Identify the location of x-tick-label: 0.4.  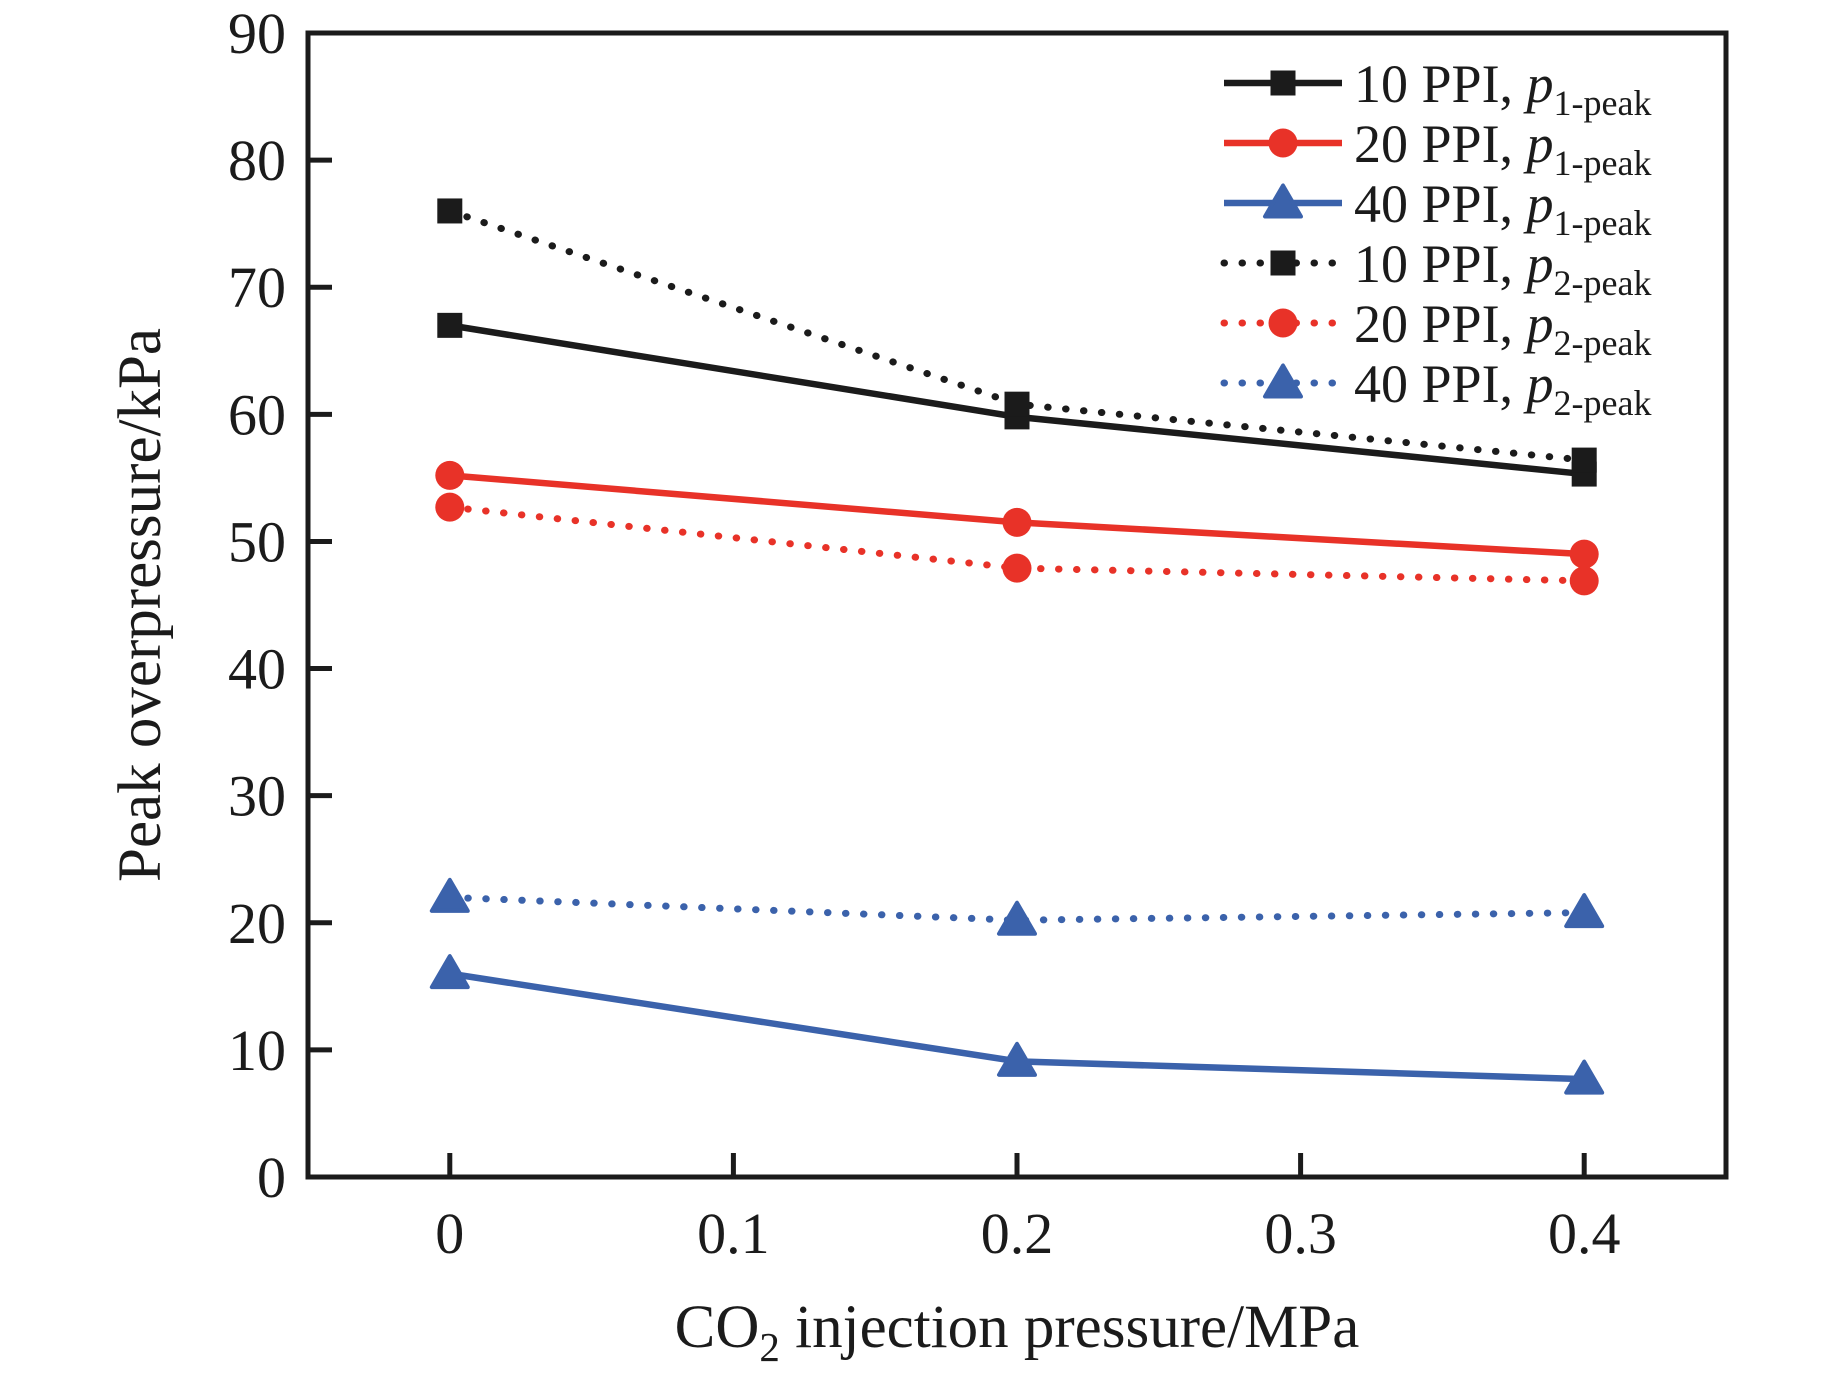
(1584, 1233).